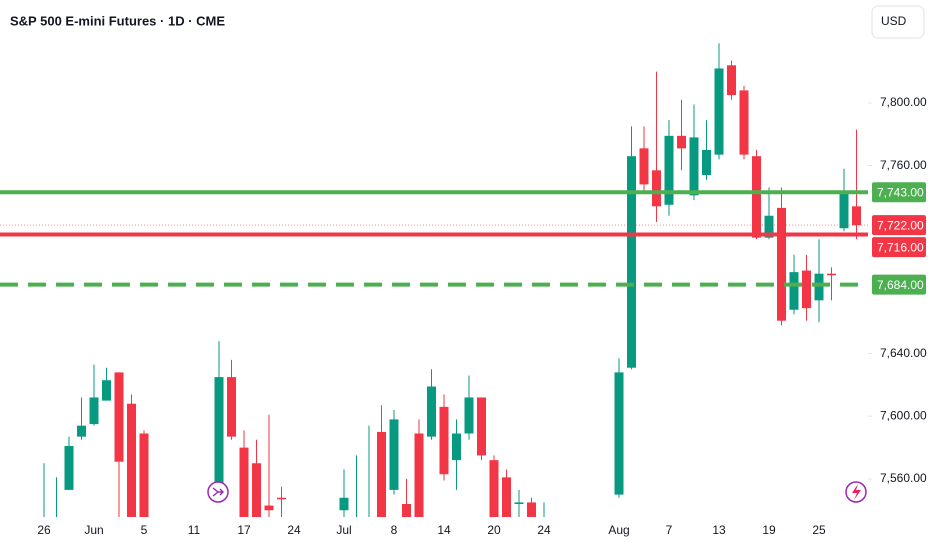 Image resolution: width=932 pixels, height=550 pixels. What do you see at coordinates (117, 20) in the screenshot?
I see `chart-title: S&P 500 E-mini Futures · 1D · CME` at bounding box center [117, 20].